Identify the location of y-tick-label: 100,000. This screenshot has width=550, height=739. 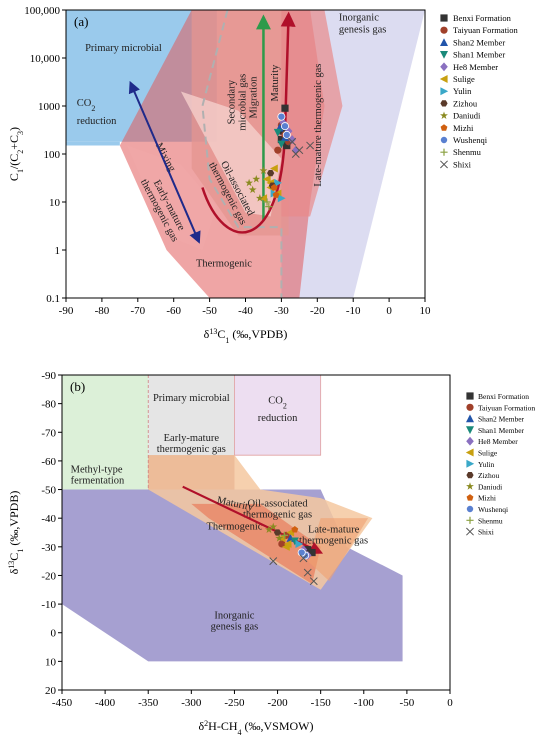
(42, 11).